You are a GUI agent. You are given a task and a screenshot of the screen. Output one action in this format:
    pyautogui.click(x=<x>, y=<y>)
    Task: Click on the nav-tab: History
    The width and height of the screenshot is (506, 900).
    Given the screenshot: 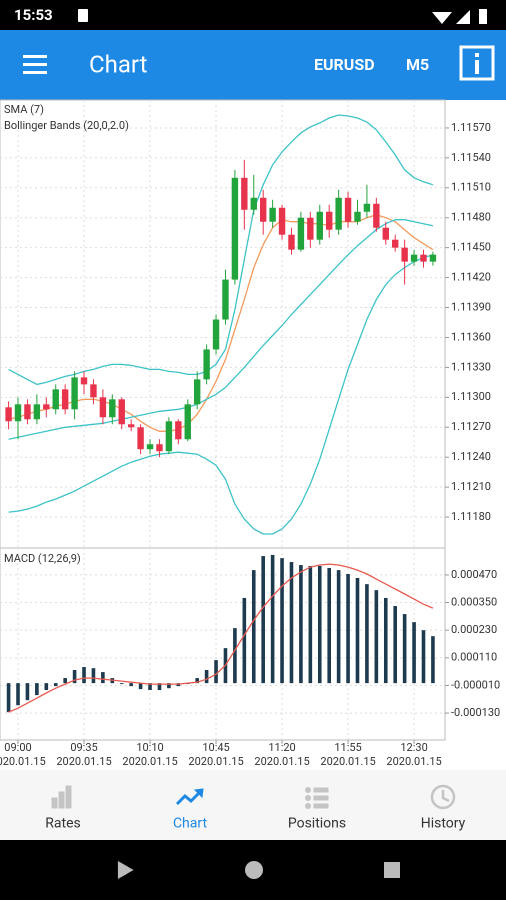 What is the action you would take?
    pyautogui.click(x=443, y=824)
    